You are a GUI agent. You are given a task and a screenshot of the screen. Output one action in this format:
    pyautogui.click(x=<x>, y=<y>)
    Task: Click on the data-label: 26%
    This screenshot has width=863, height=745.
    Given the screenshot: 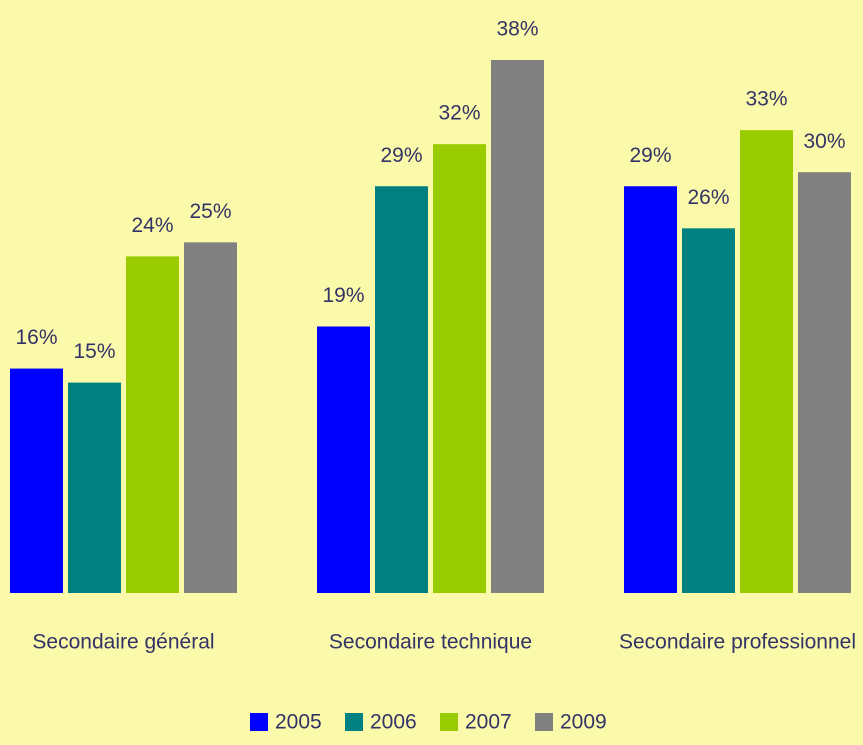 What is the action you would take?
    pyautogui.click(x=708, y=197)
    